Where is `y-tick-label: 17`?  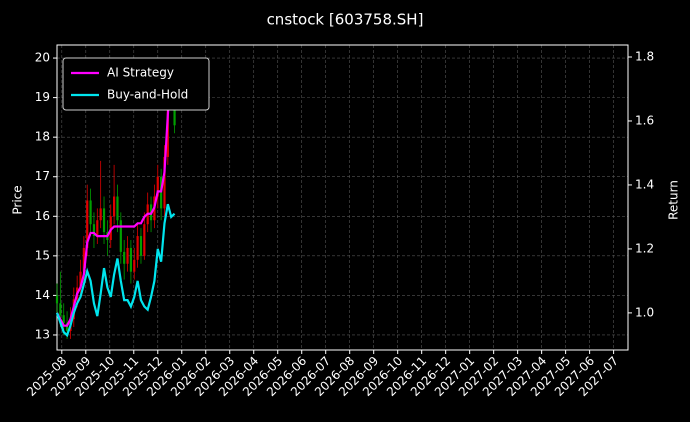
y-tick-label: 17 is located at coordinates (42, 176).